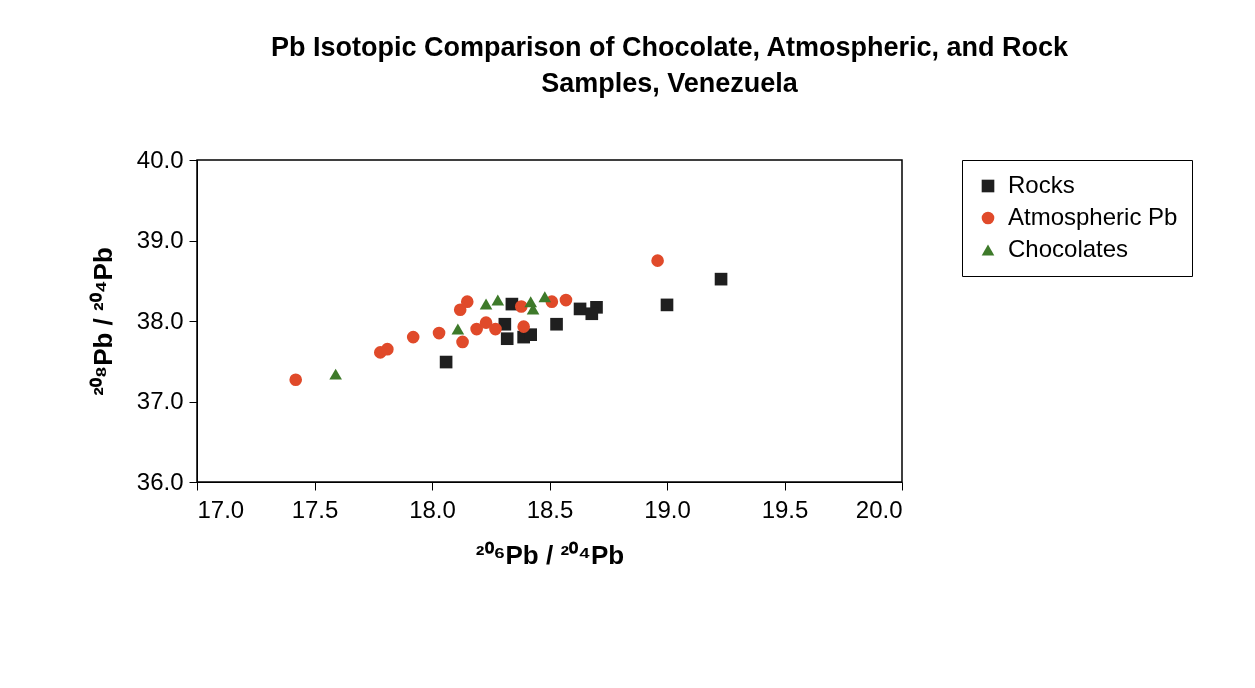  Describe the element at coordinates (667, 509) in the screenshot. I see `x-tick-label: 19.0` at that location.